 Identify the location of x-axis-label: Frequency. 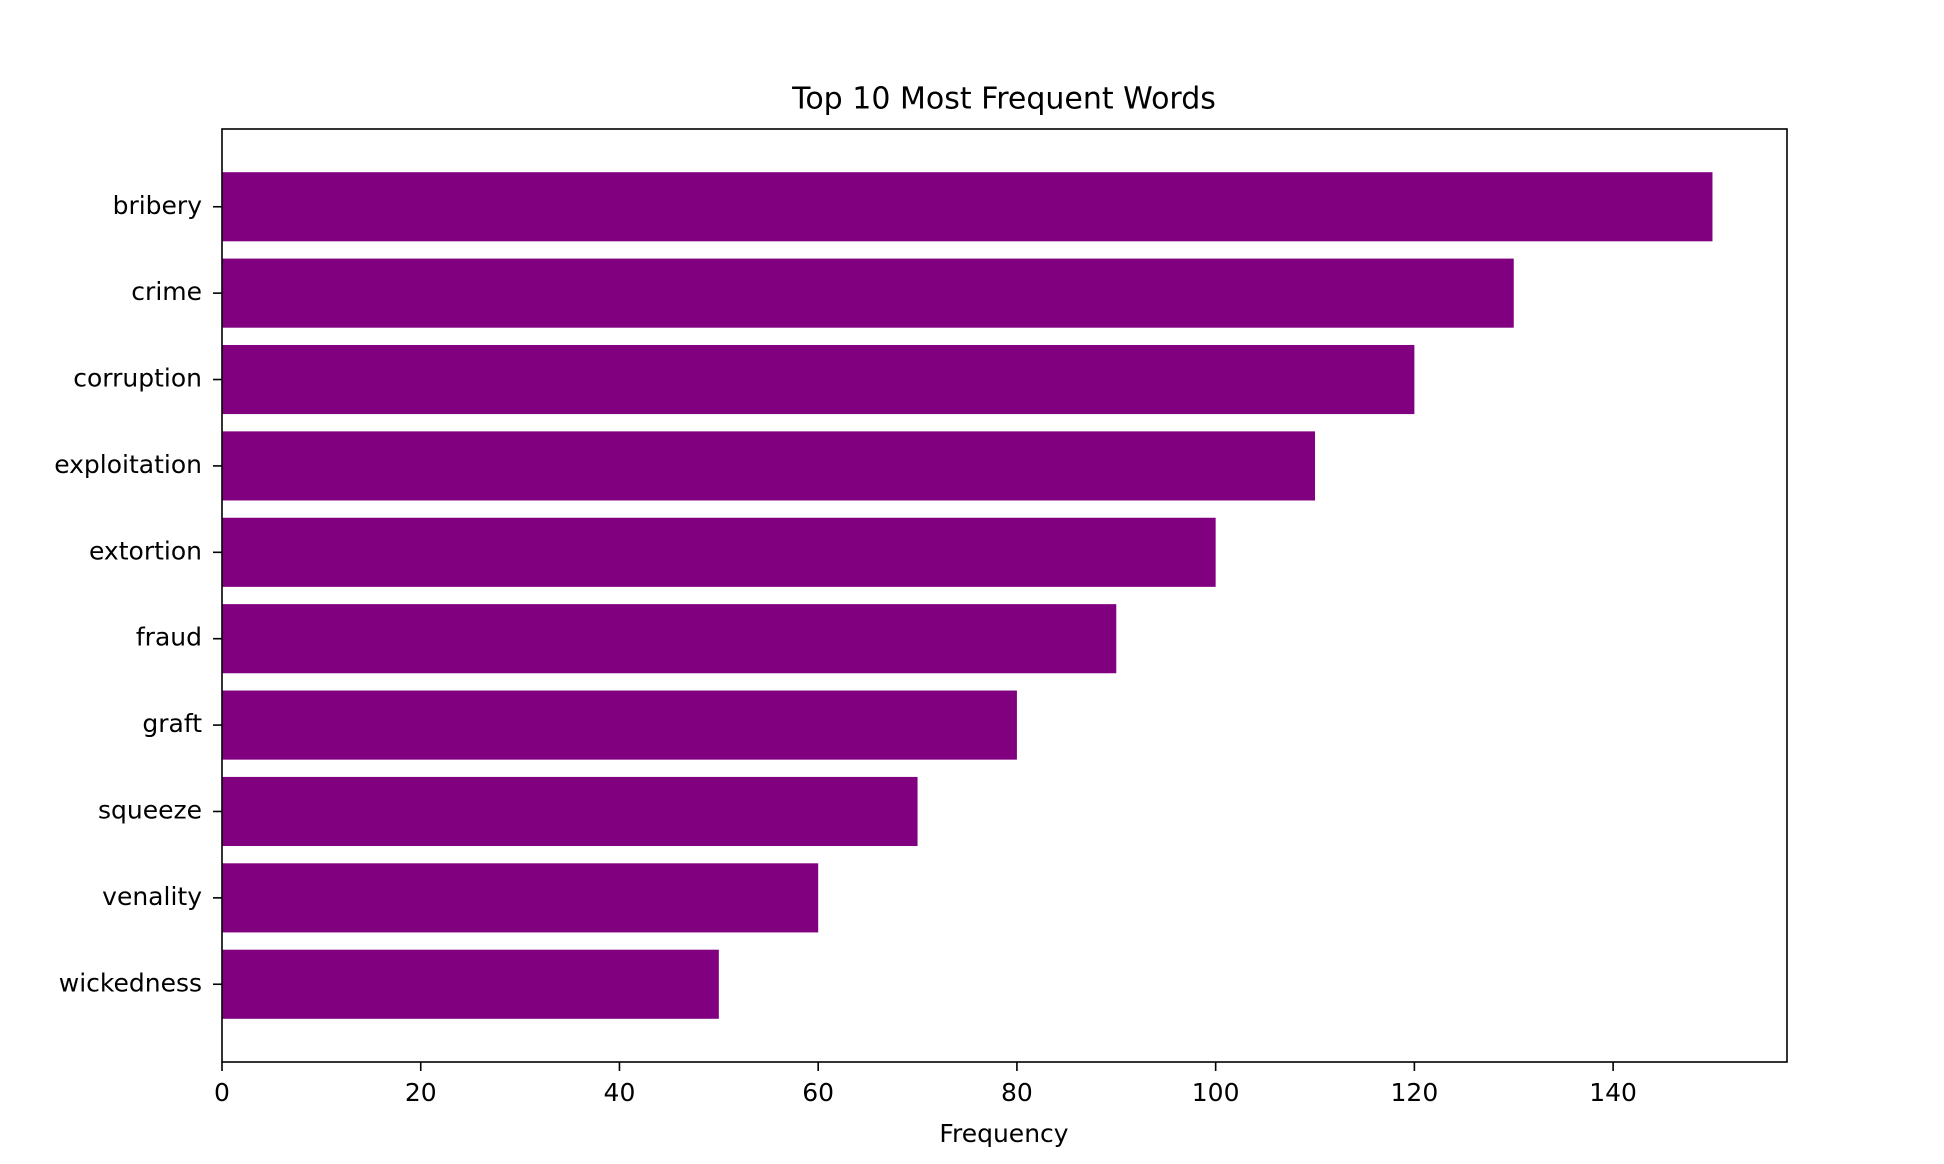
(1003, 1133).